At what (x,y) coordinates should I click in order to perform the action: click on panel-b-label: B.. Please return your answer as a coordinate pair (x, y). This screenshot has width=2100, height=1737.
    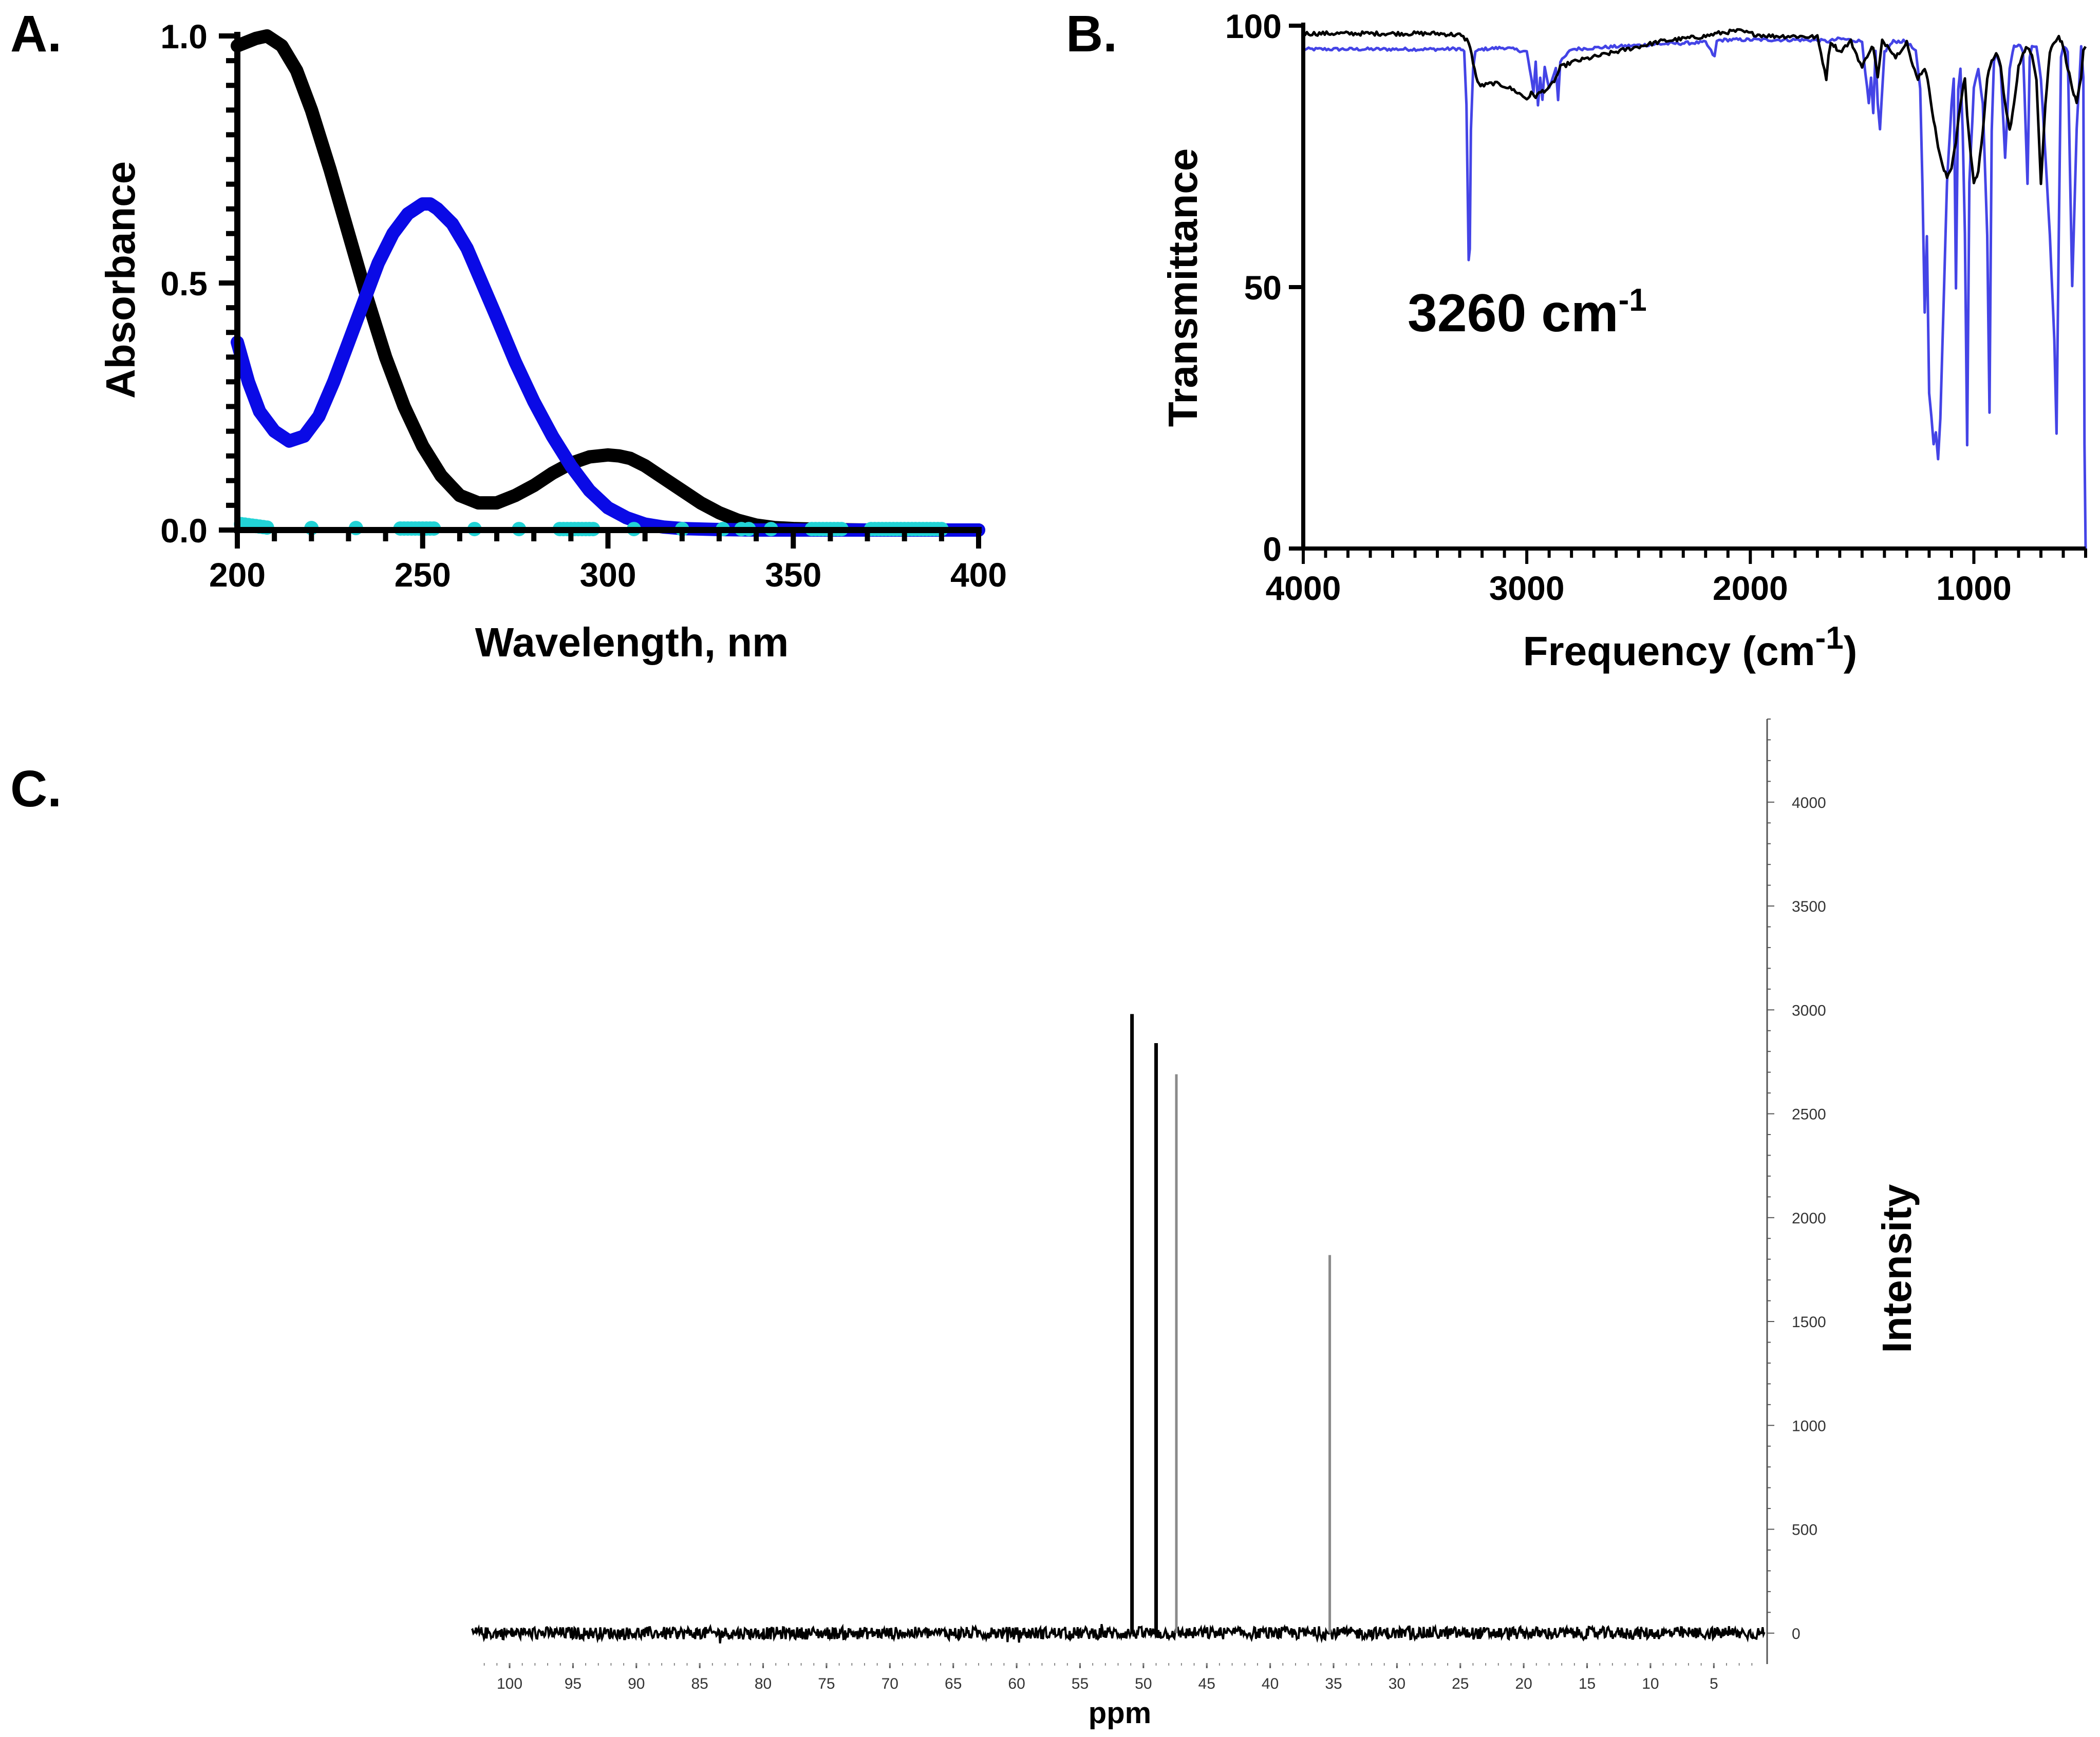
    Looking at the image, I should click on (1092, 34).